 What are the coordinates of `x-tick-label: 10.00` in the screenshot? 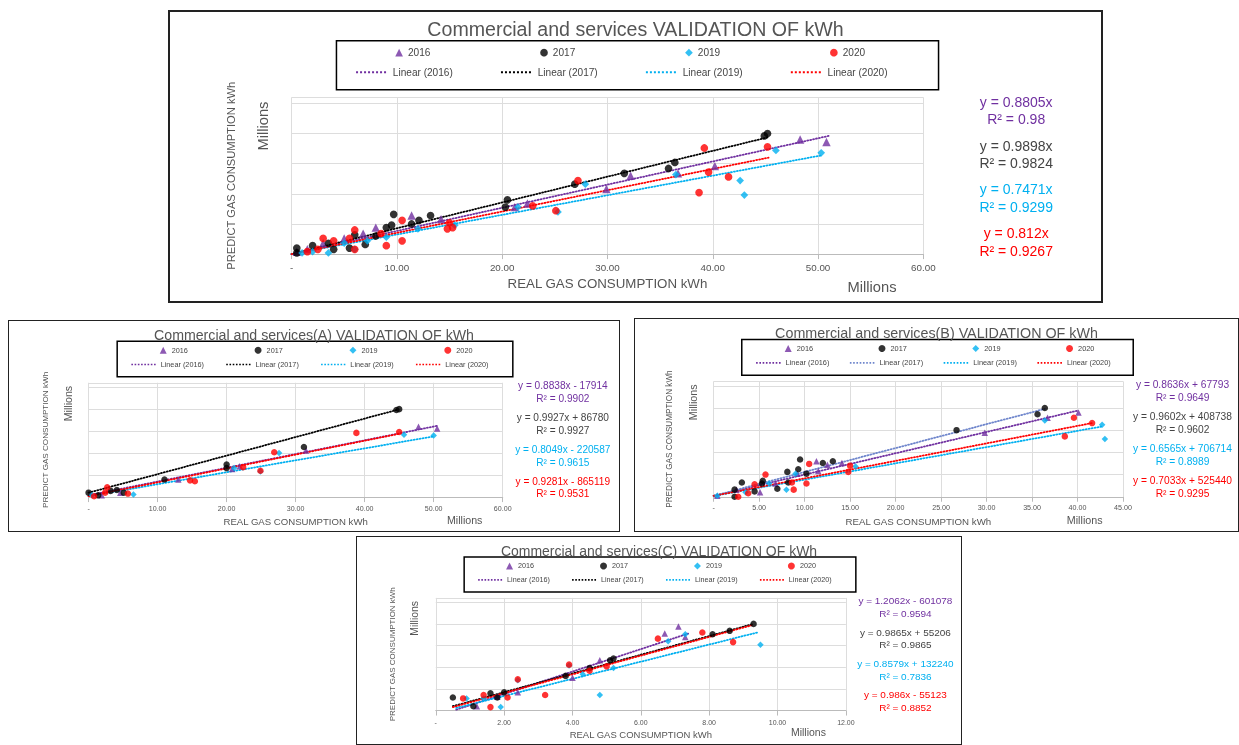 It's located at (397, 267).